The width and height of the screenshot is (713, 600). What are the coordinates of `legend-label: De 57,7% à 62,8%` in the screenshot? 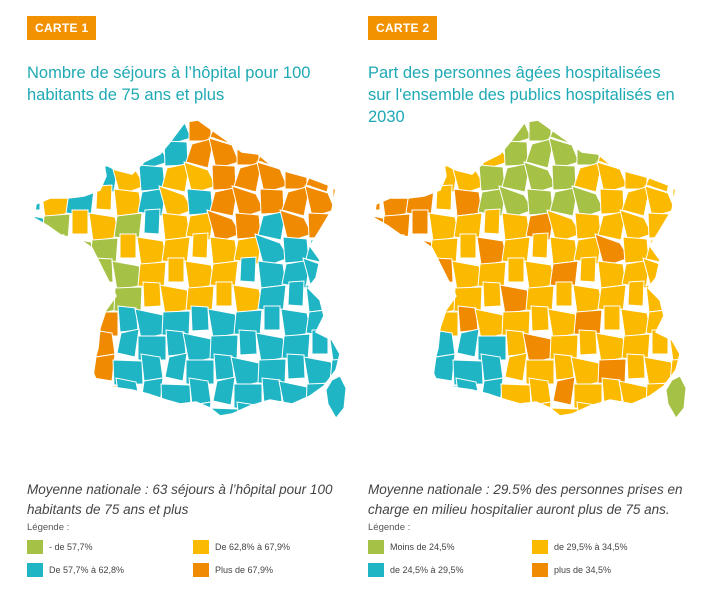 It's located at (87, 570).